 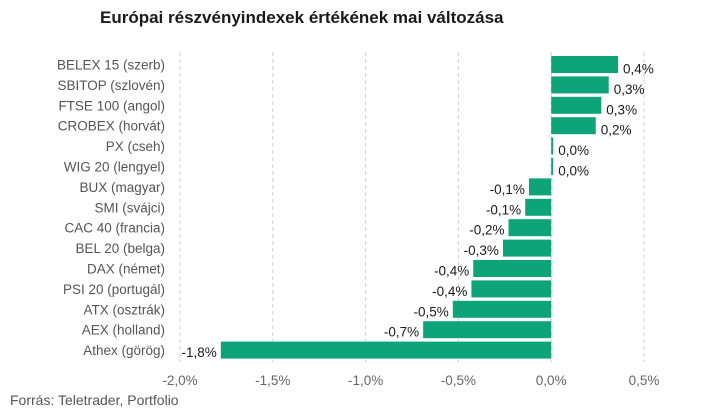 I want to click on category-label: SBITOP (szlovén), so click(x=111, y=85).